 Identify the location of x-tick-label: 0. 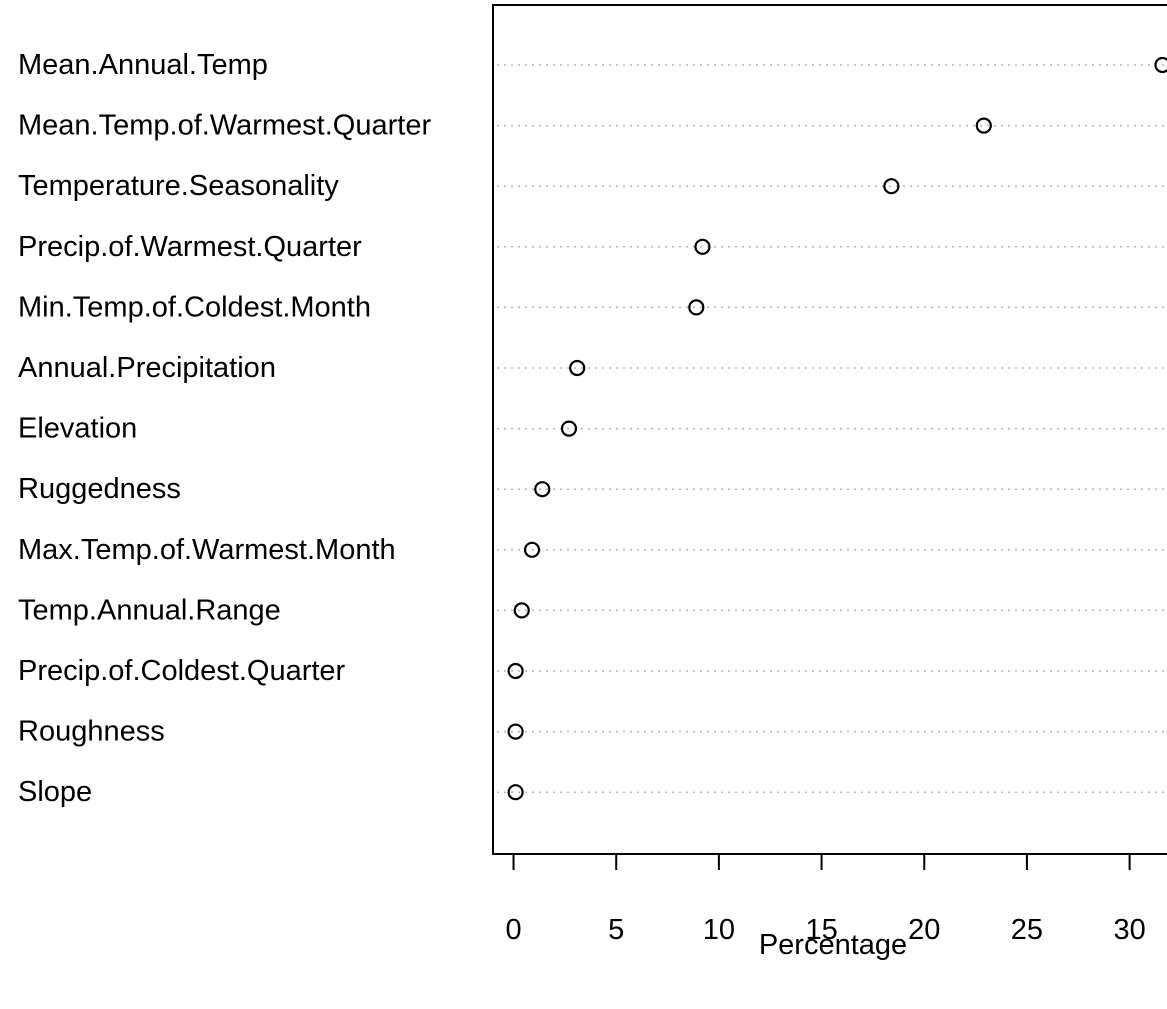
(513, 930).